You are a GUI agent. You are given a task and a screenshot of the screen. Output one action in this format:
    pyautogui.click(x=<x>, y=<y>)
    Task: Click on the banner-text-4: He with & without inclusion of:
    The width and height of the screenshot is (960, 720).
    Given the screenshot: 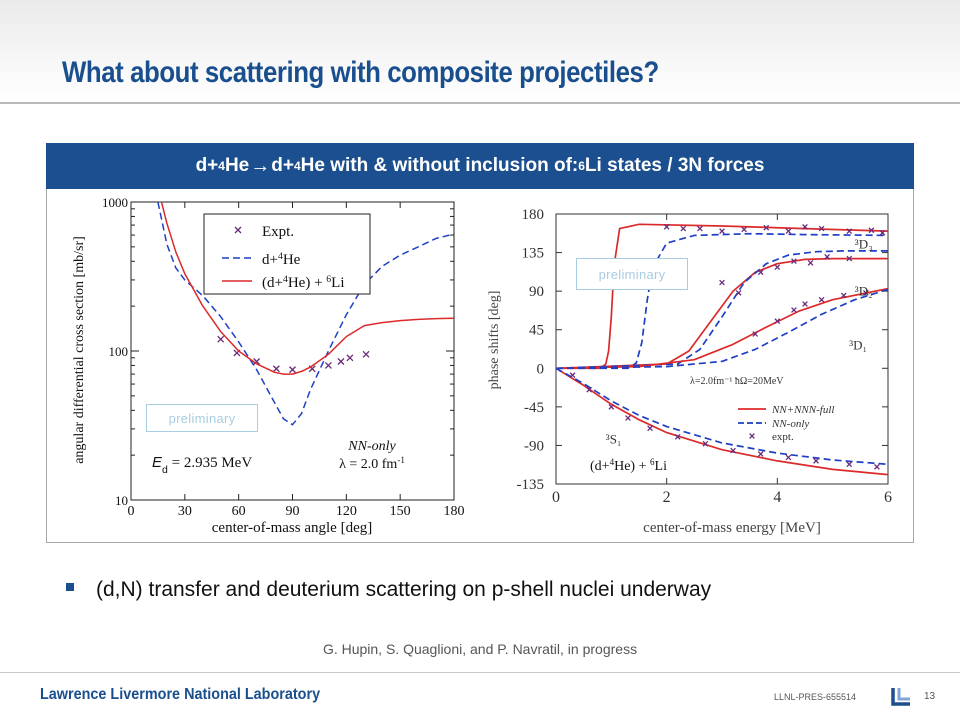 What is the action you would take?
    pyautogui.click(x=439, y=165)
    